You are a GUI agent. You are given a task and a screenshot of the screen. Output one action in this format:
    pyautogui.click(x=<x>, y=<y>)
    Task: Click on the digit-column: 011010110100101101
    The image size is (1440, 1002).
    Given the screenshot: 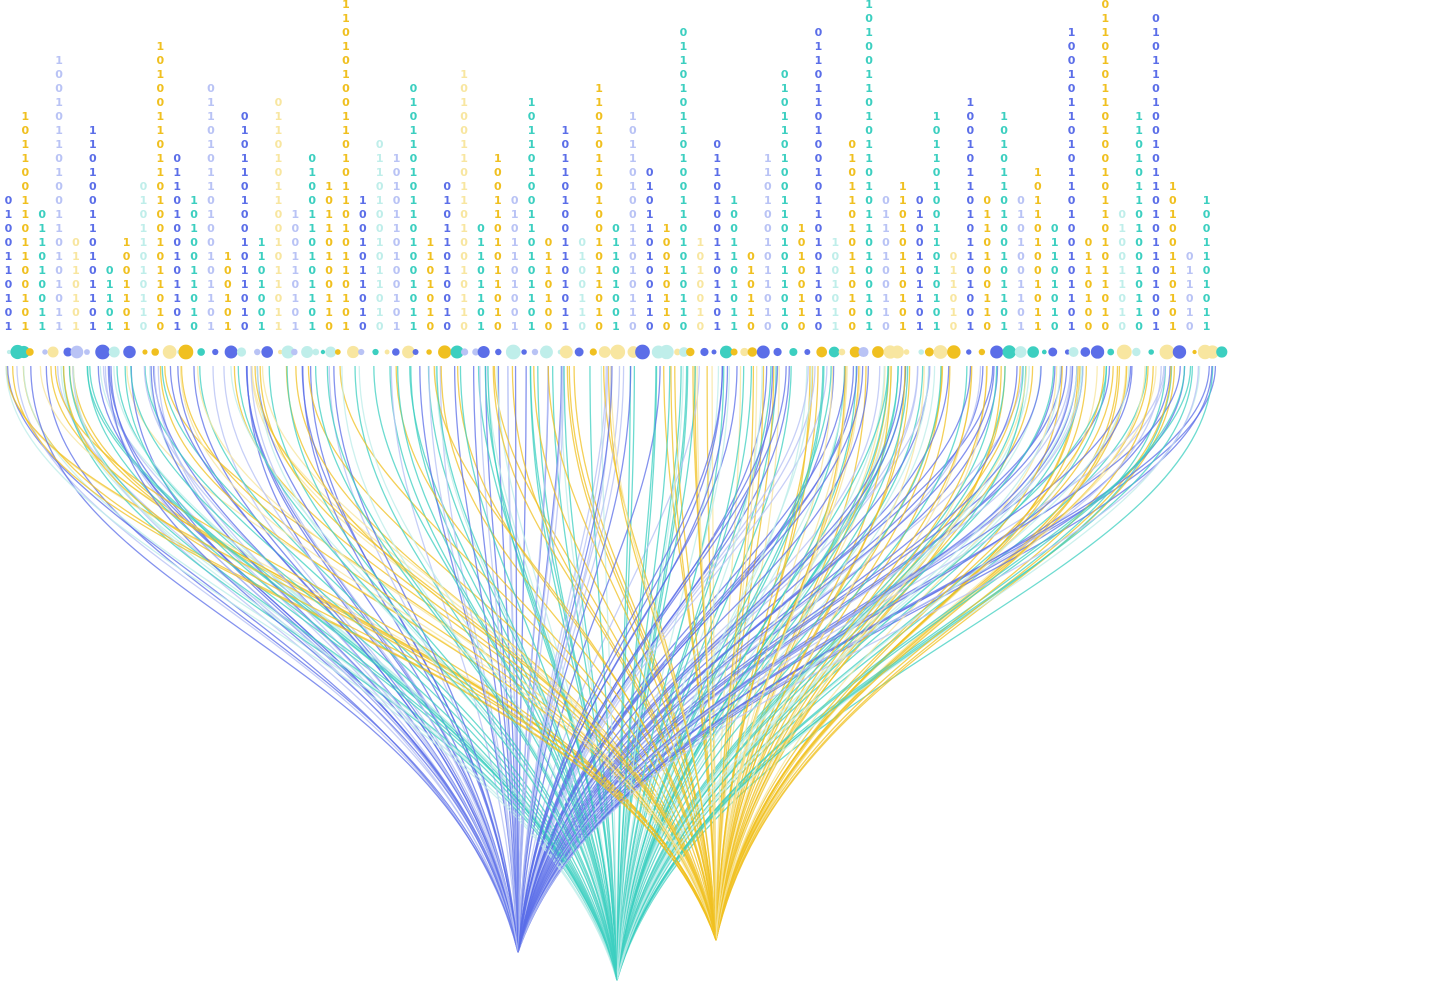 What is the action you would take?
    pyautogui.click(x=211, y=208)
    